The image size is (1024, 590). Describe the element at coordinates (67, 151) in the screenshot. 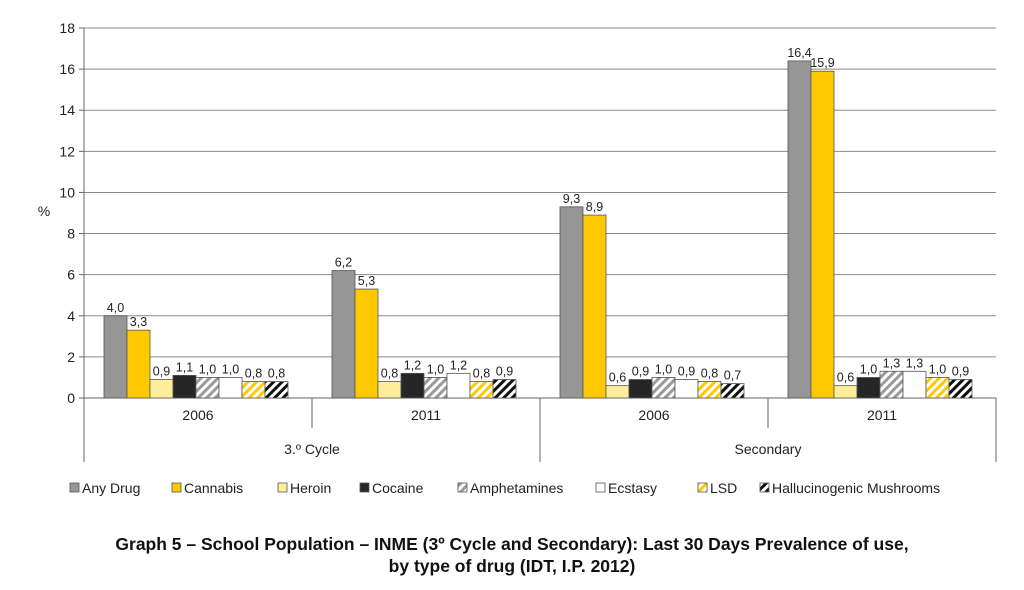

I see `y-tick-label: 12` at that location.